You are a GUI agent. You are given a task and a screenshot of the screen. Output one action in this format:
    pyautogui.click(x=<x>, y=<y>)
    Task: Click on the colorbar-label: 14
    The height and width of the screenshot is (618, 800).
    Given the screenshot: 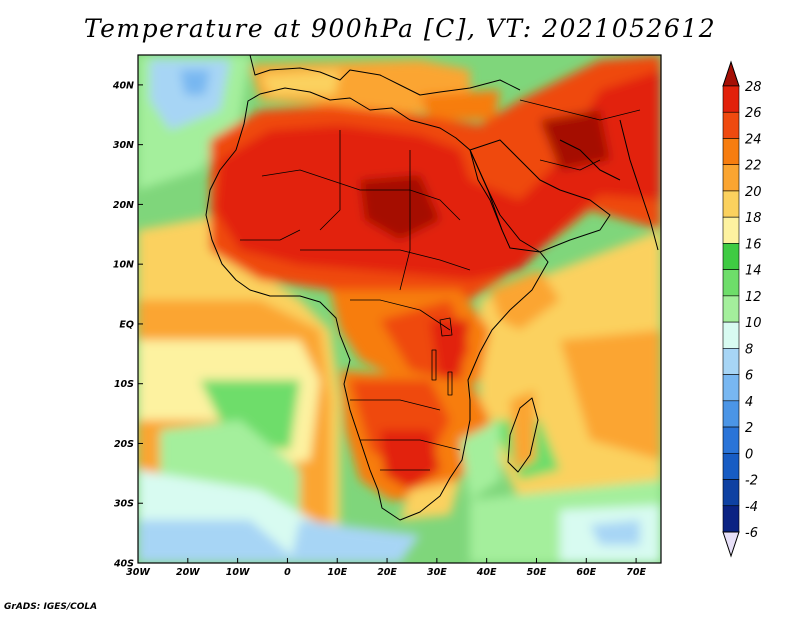 What is the action you would take?
    pyautogui.click(x=753, y=271)
    